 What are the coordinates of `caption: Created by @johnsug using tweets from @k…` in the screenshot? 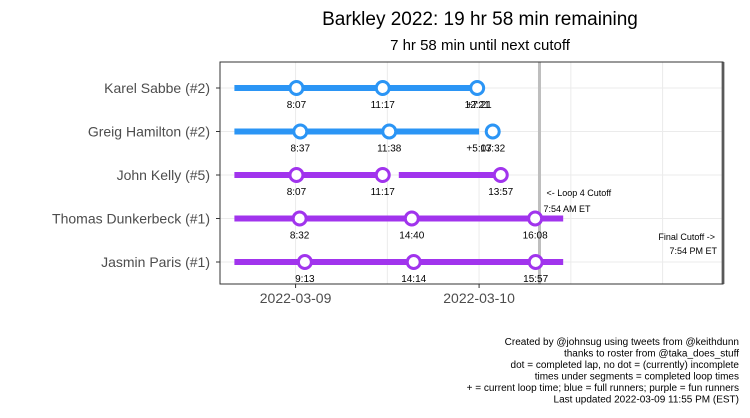 It's located at (603, 371).